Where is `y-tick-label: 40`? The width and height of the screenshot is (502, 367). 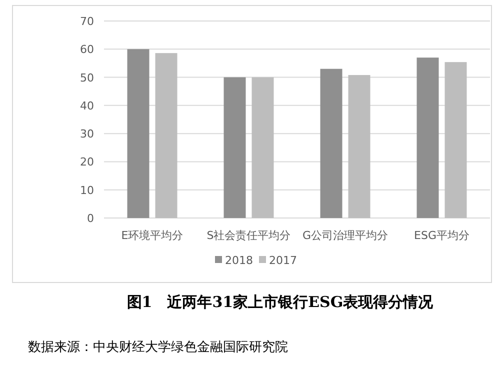
y-tick-label: 40 is located at coordinates (87, 105).